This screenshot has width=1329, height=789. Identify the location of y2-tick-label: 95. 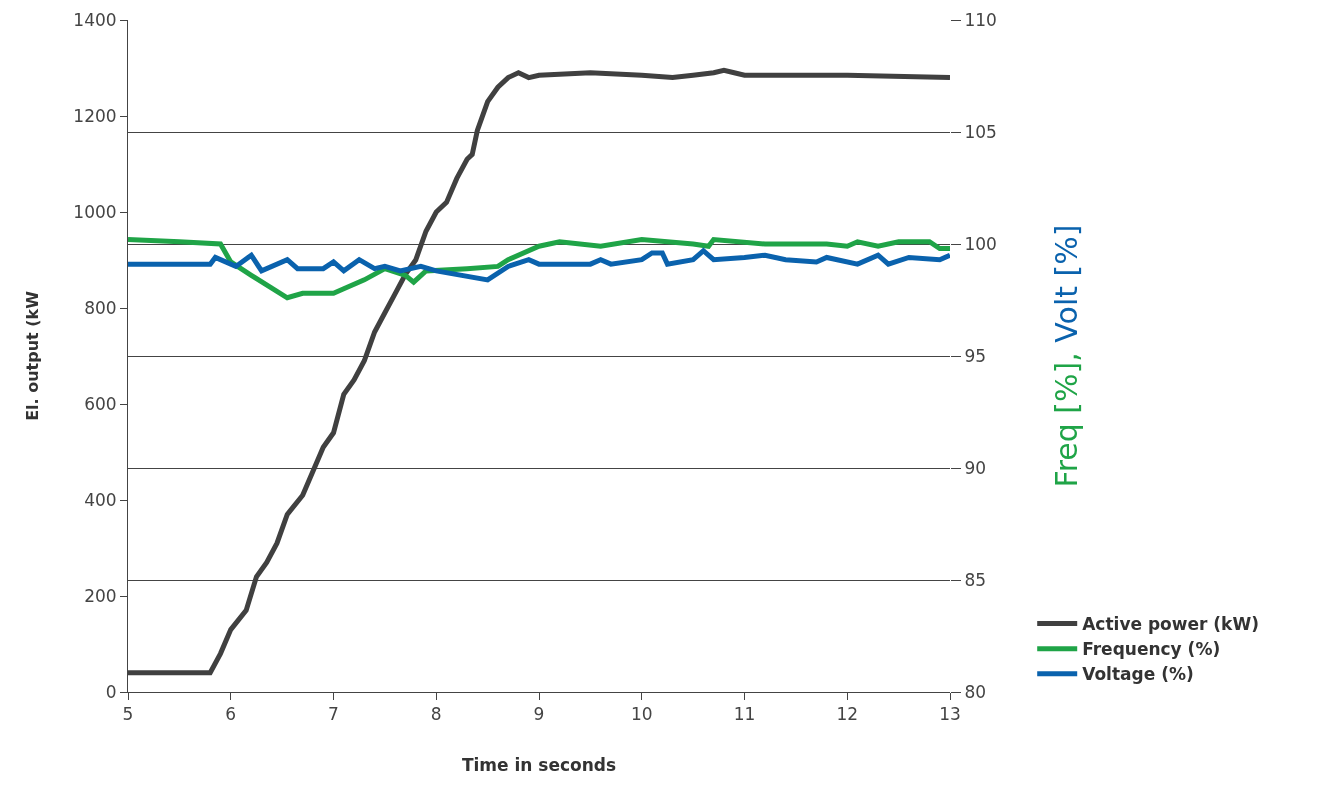
(975, 355).